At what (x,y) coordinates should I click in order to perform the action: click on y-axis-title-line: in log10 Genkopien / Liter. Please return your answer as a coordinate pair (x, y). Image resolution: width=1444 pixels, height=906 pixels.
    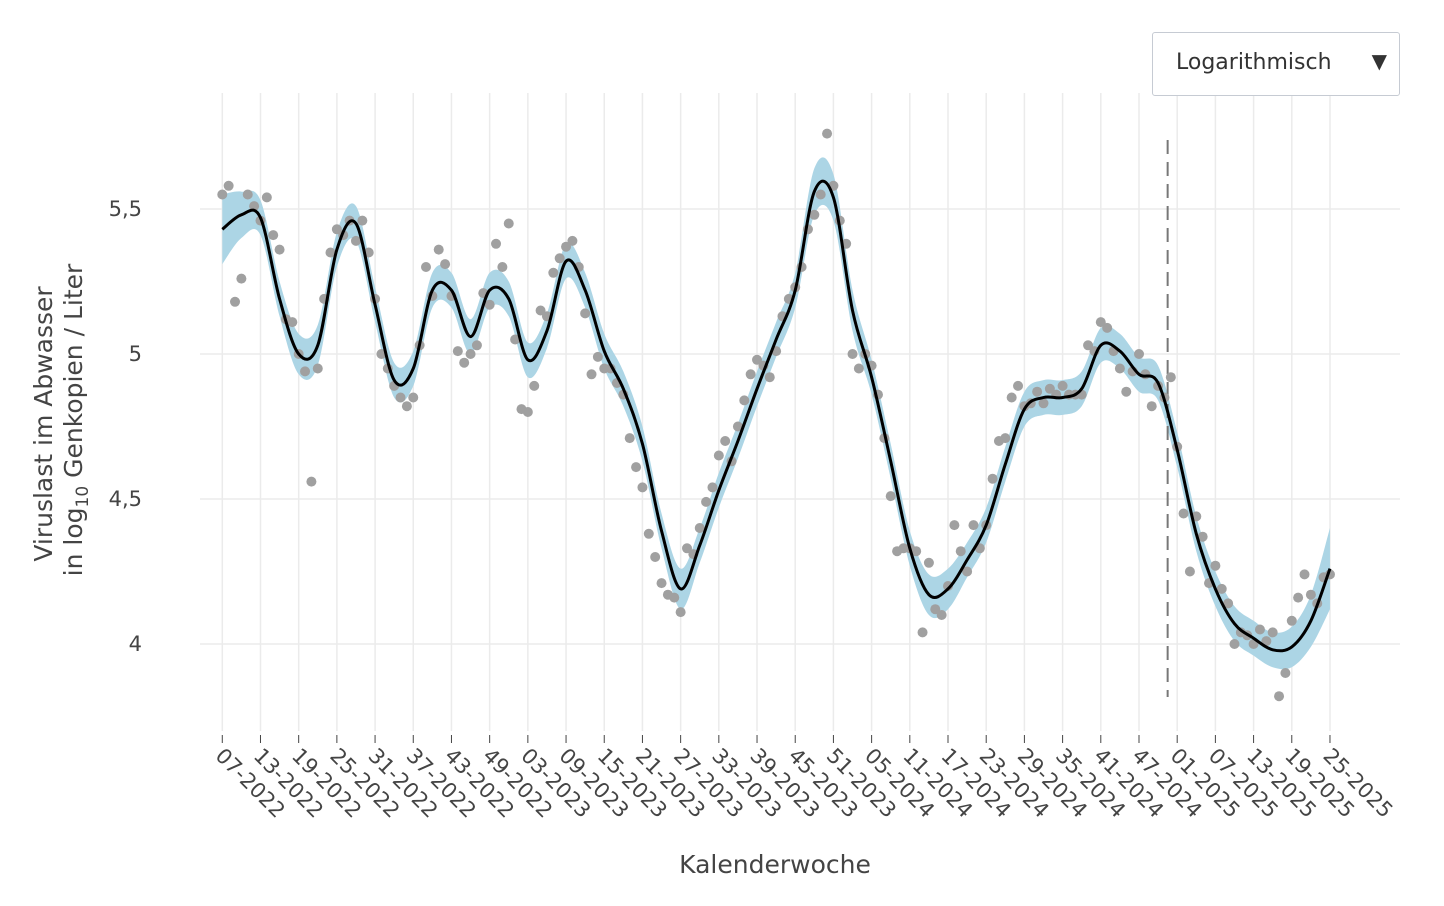
    Looking at the image, I should click on (76, 419).